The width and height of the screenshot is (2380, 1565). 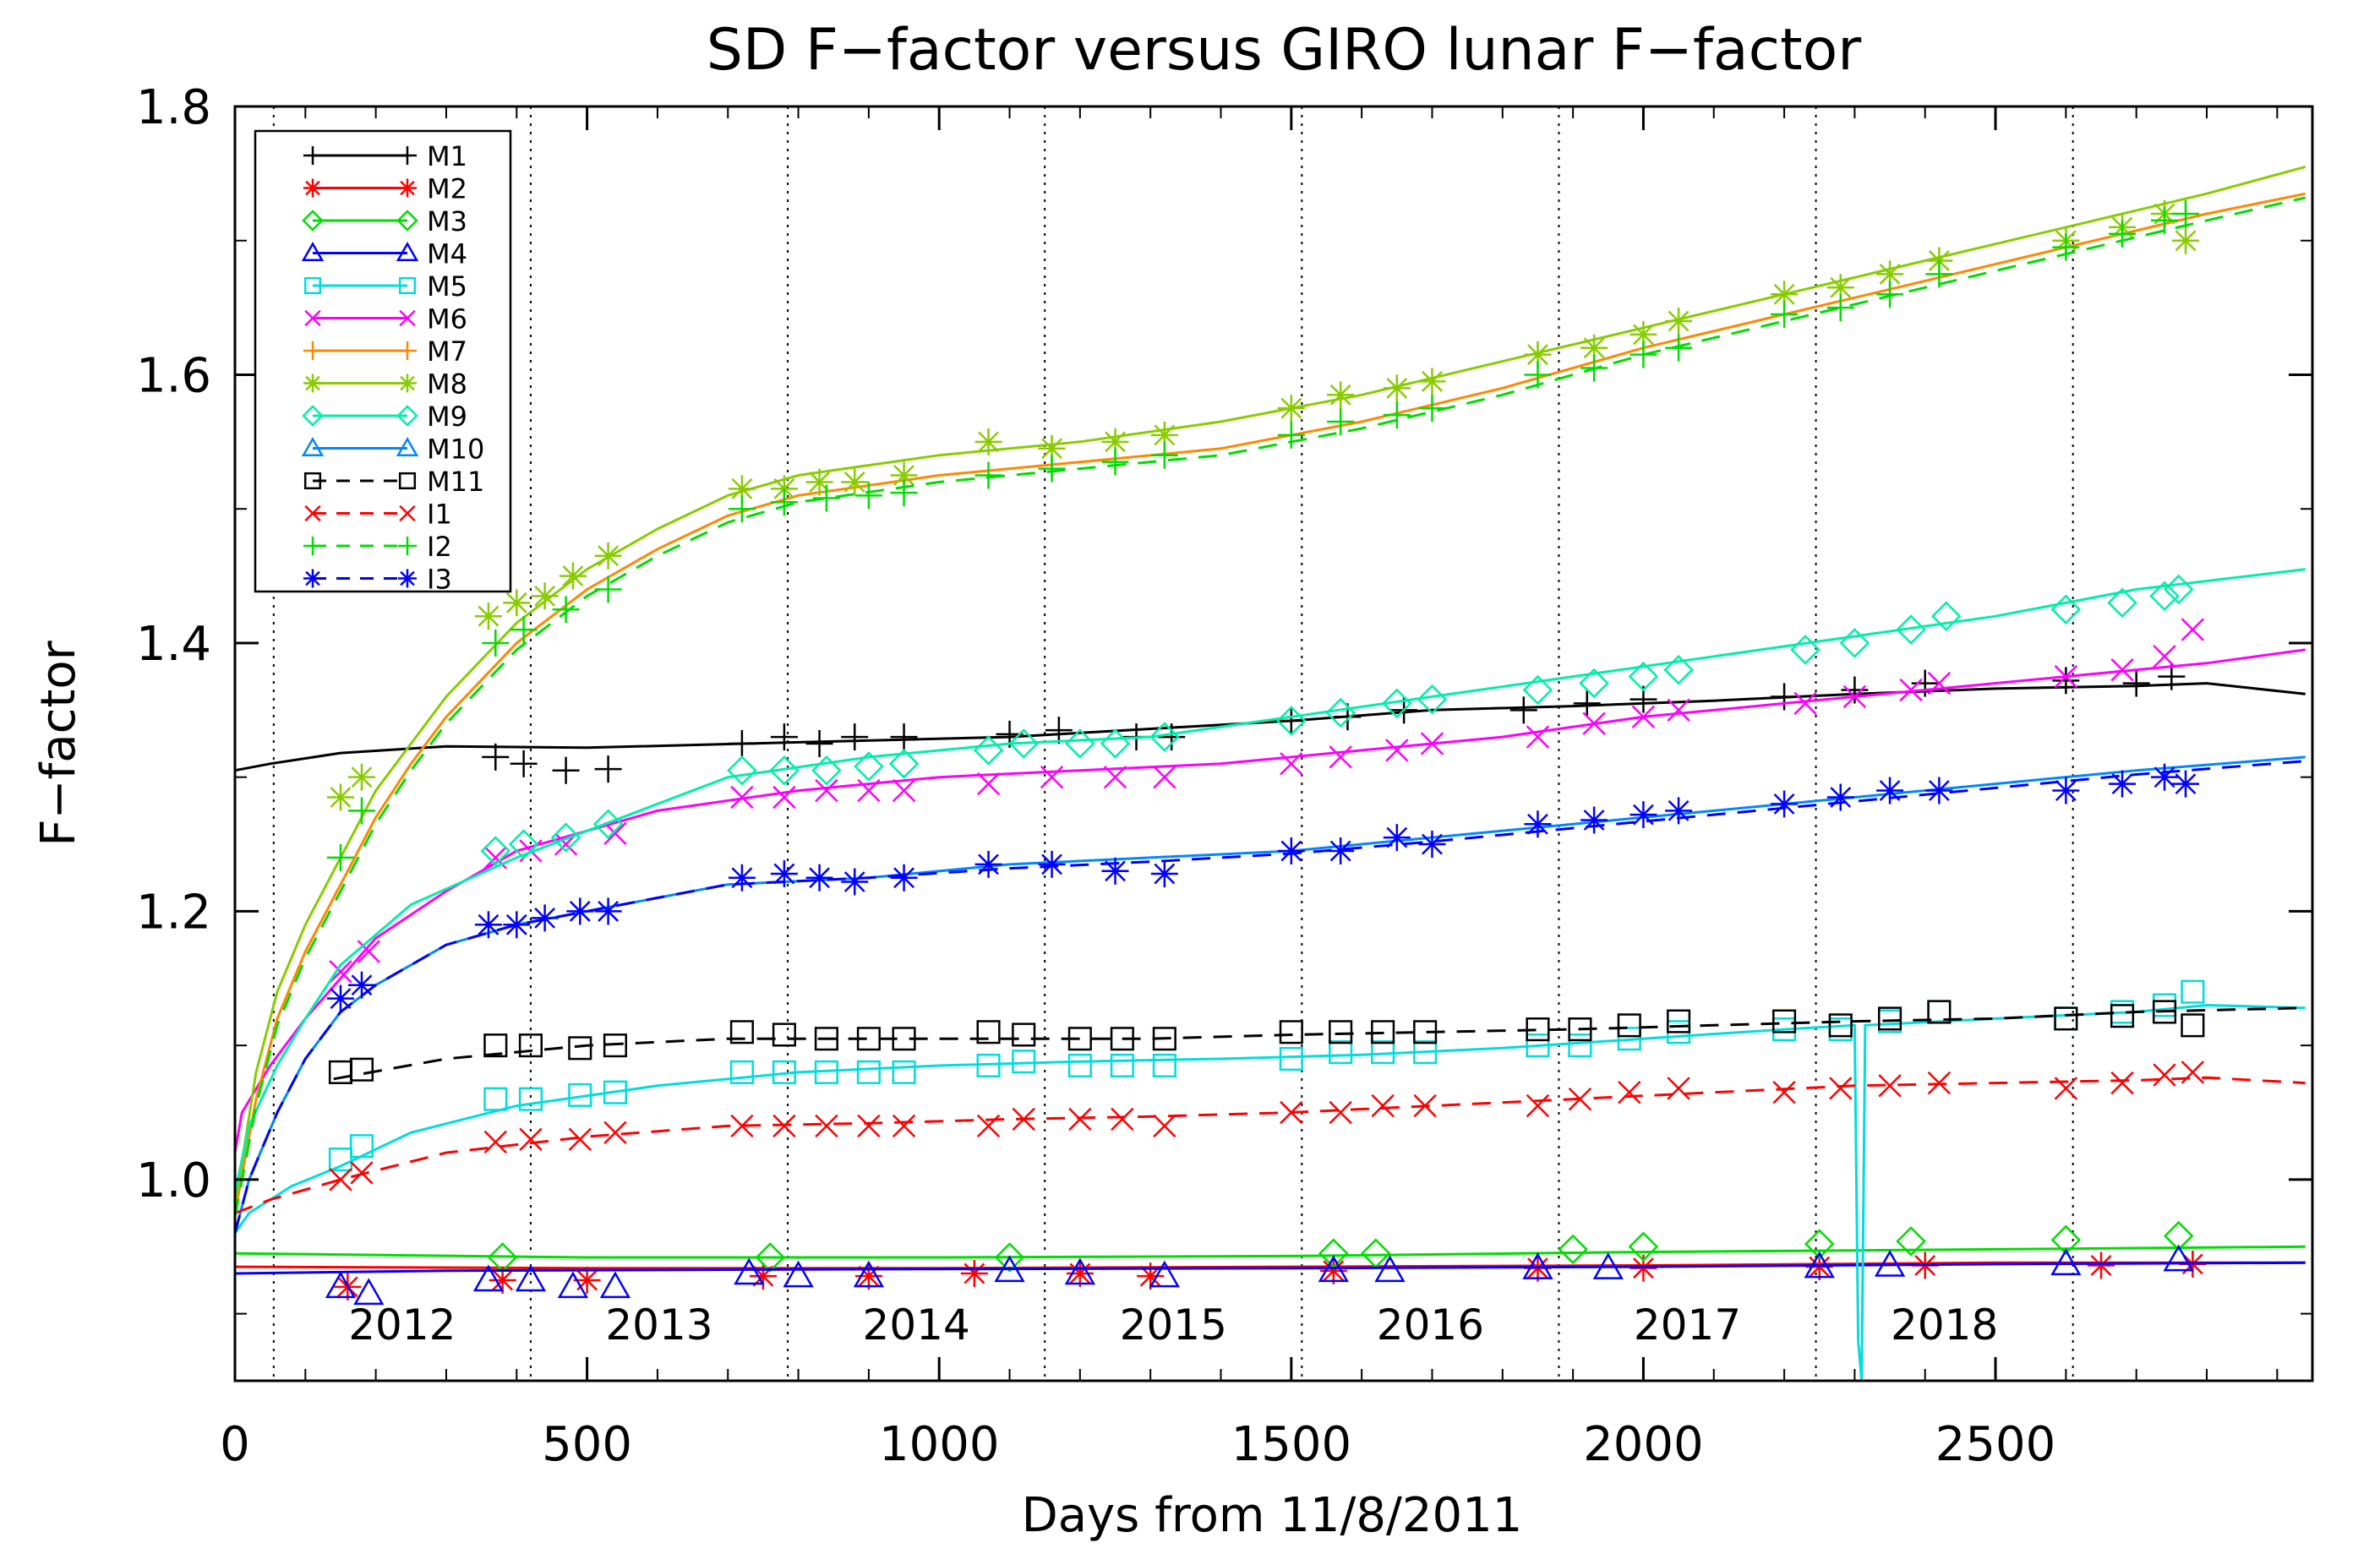 What do you see at coordinates (1945, 1325) in the screenshot?
I see `year-label: 2018` at bounding box center [1945, 1325].